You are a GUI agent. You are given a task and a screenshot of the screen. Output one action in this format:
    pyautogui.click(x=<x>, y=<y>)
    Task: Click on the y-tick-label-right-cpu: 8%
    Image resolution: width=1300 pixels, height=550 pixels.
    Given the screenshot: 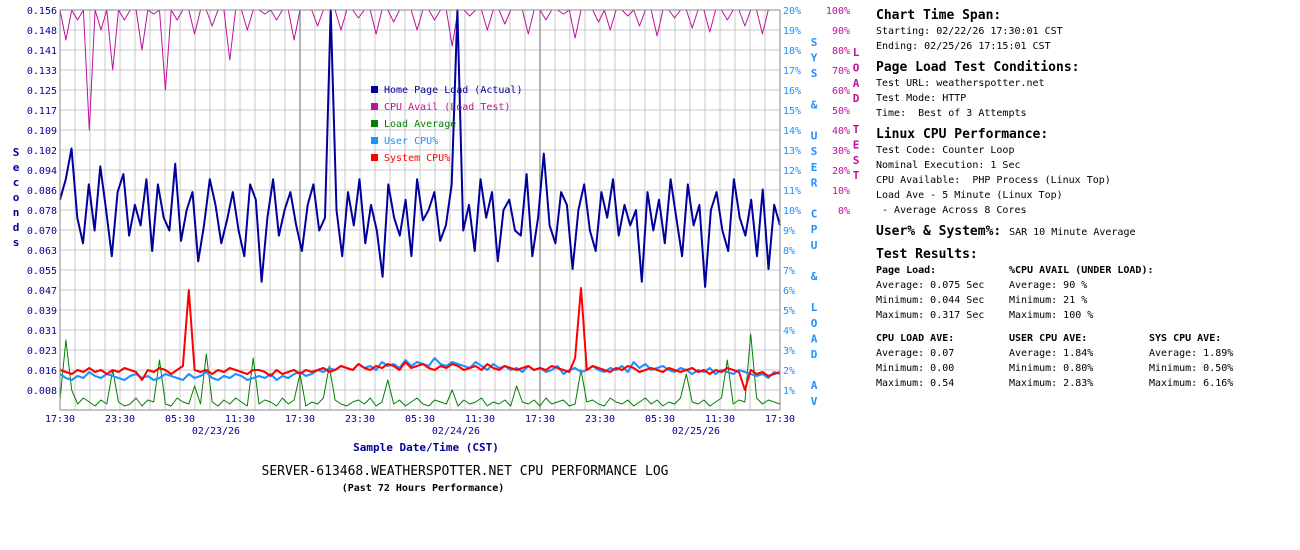 What is the action you would take?
    pyautogui.click(x=789, y=251)
    